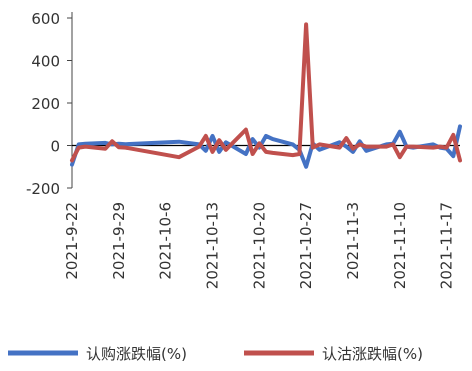  I want to click on x-tick-label: 2021-11-10, so click(400, 245).